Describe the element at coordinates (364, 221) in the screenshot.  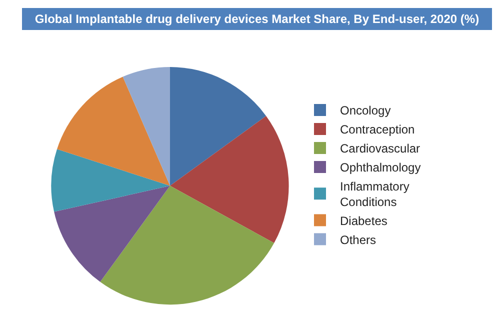
I see `legend-label: Diabetes` at that location.